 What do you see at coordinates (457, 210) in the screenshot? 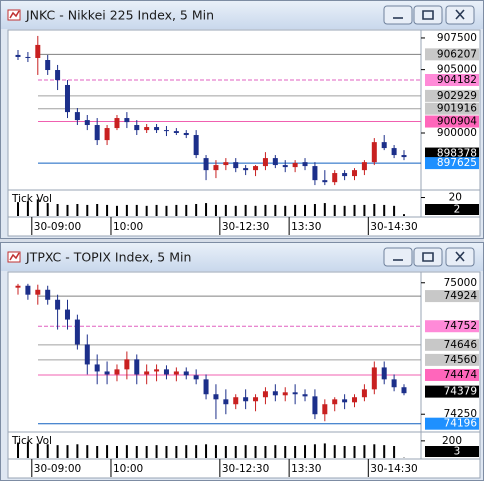
I see `volume-current-label: 2` at bounding box center [457, 210].